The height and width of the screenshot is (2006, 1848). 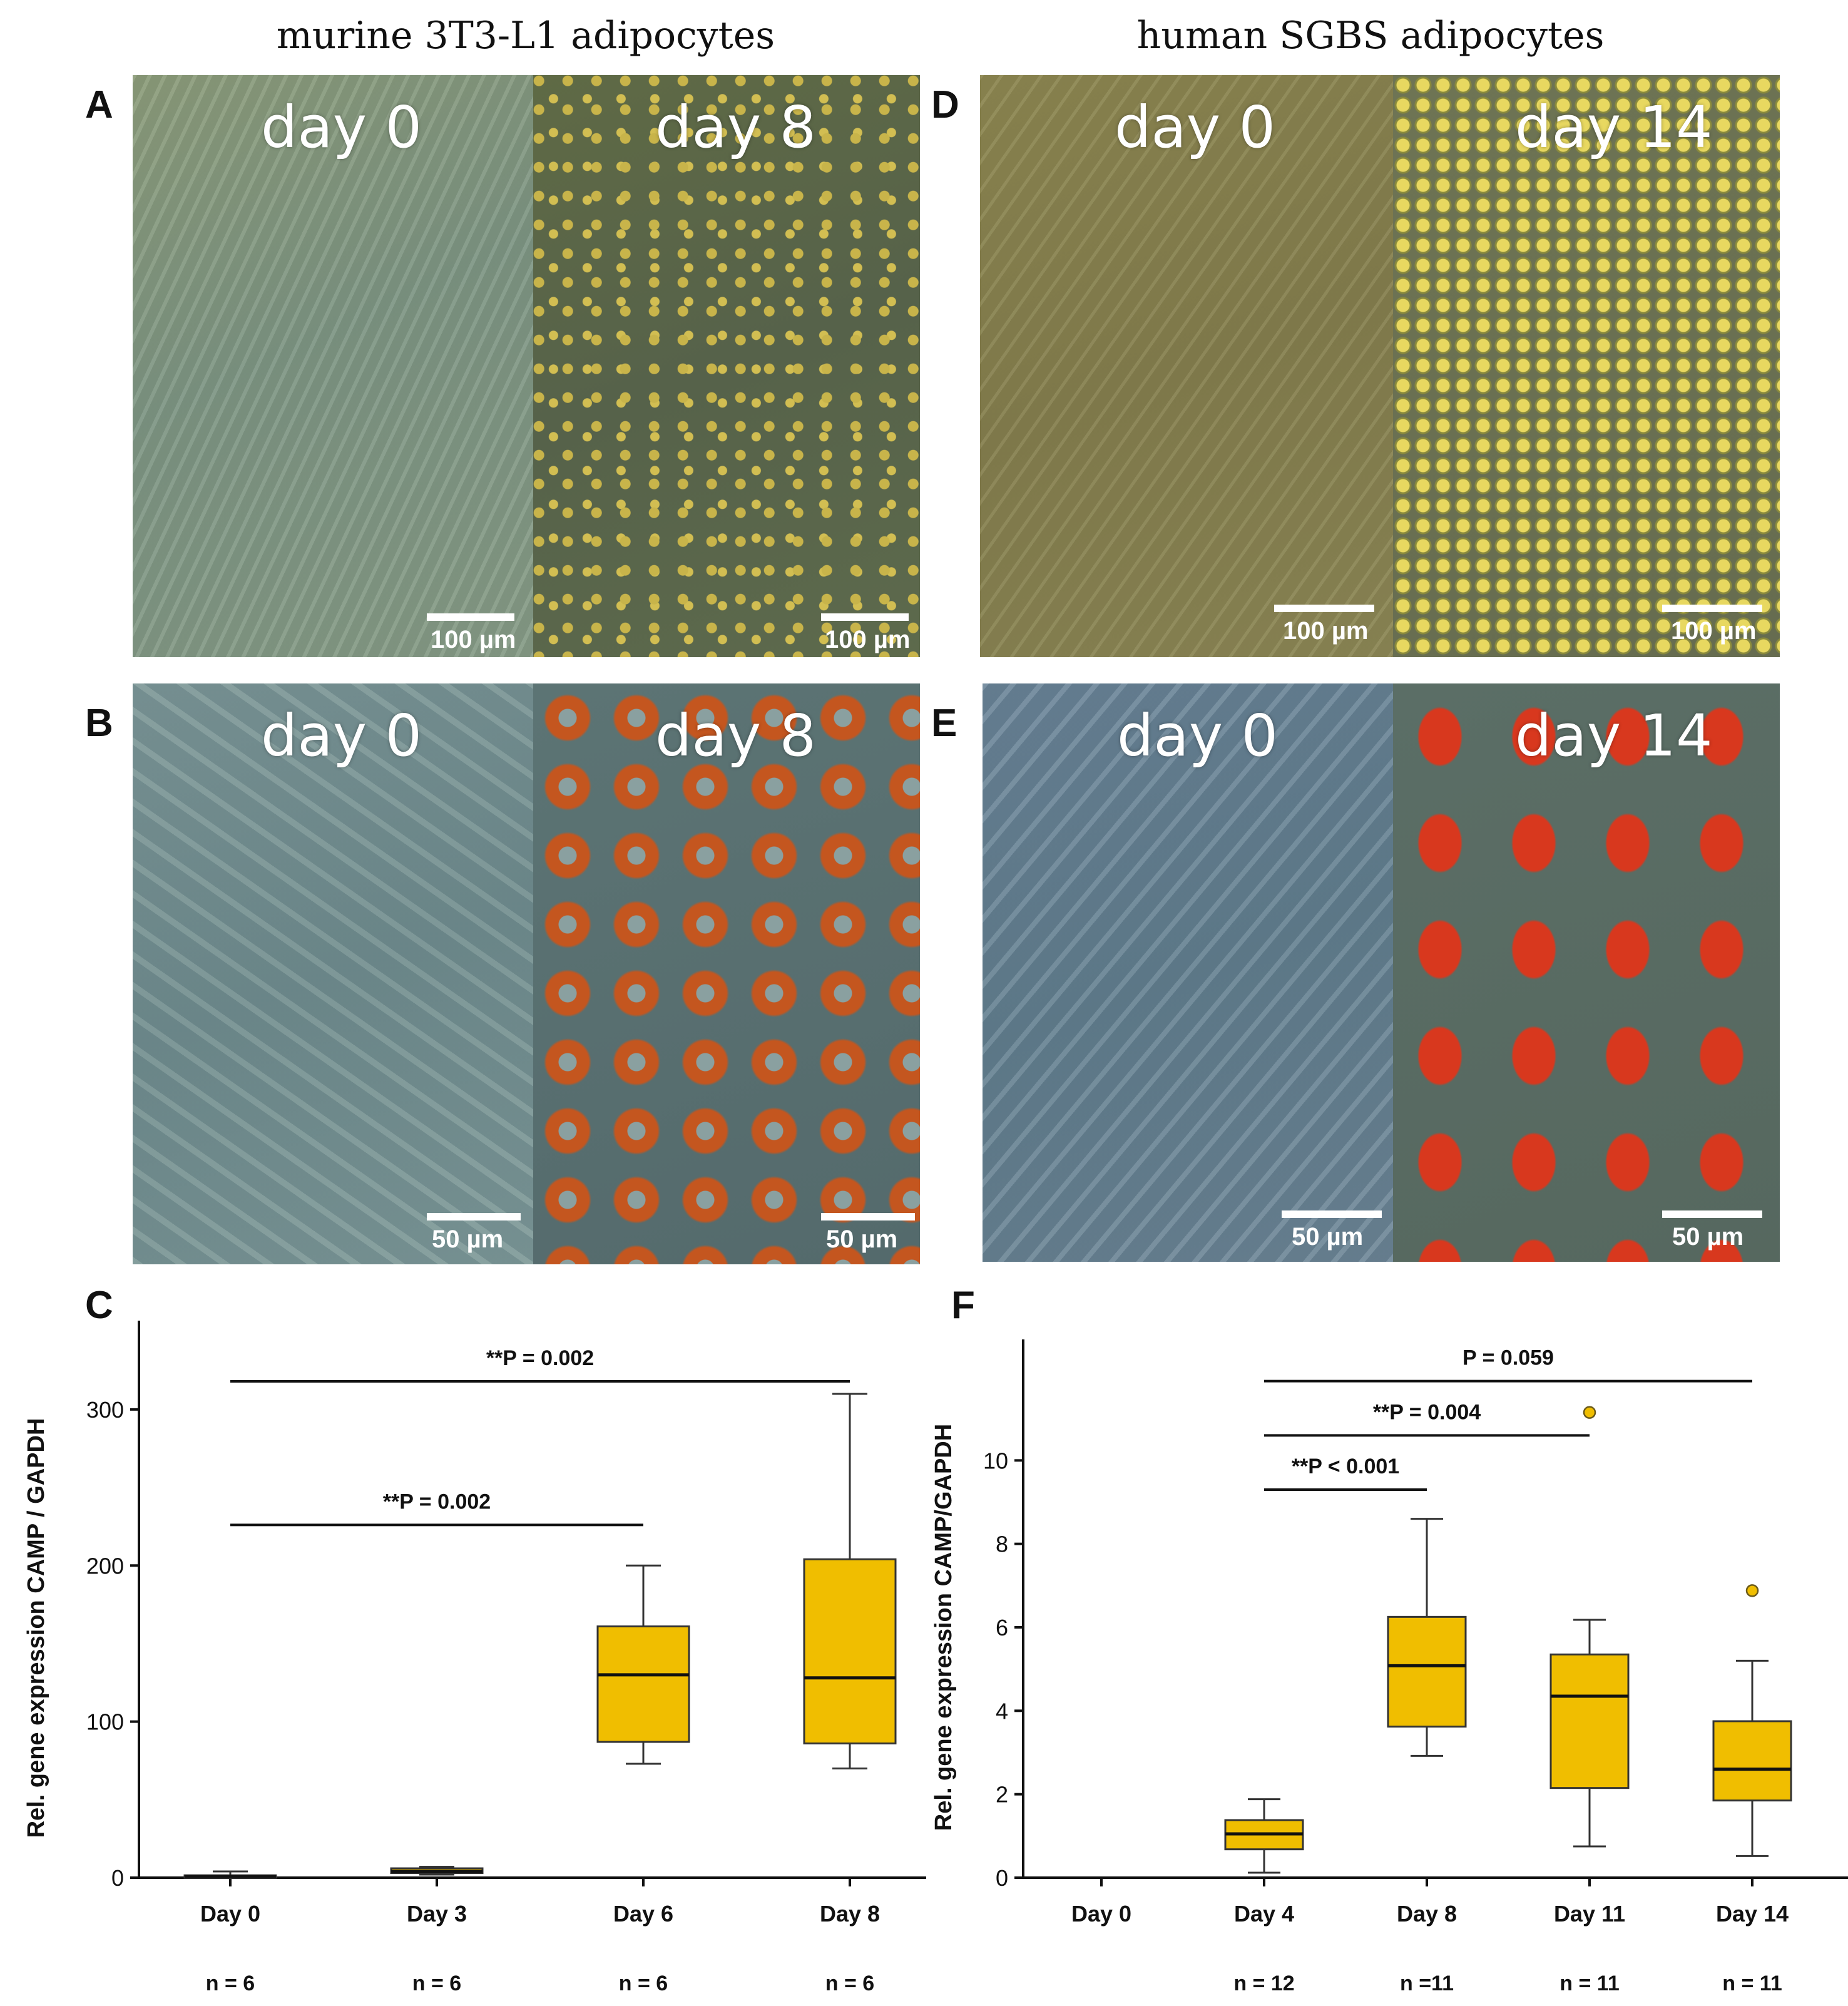 I want to click on column-title-human: human SGBS adipocytes, so click(x=1370, y=36).